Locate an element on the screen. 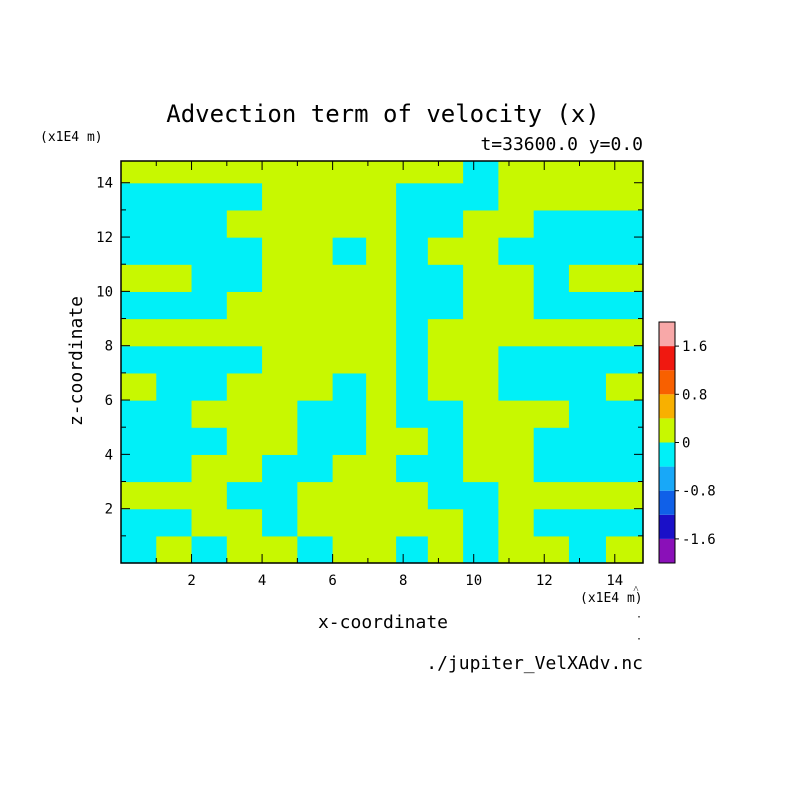 The height and width of the screenshot is (804, 804). x-tick-label: 6 is located at coordinates (332, 581).